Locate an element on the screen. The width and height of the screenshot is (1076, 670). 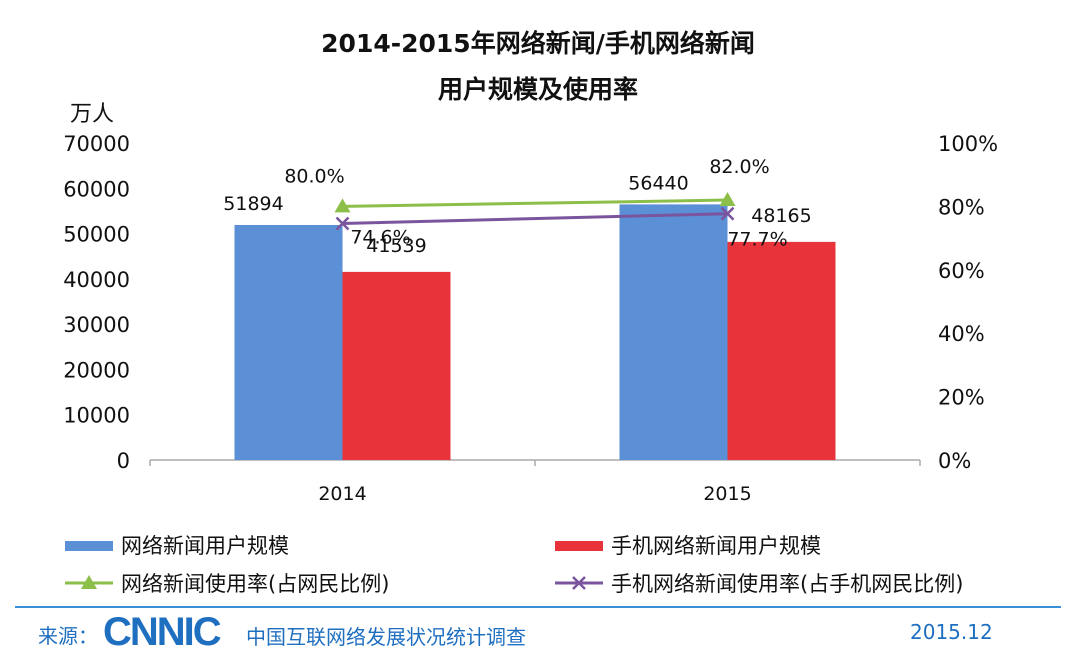
y2-tick-label: 100% is located at coordinates (968, 144).